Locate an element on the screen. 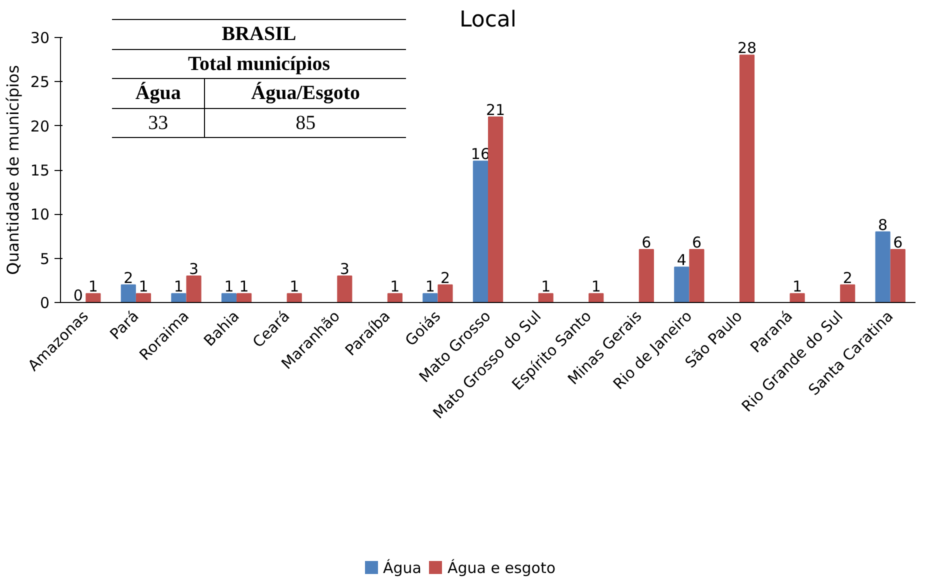  y-tick-label: 15 is located at coordinates (40, 171).